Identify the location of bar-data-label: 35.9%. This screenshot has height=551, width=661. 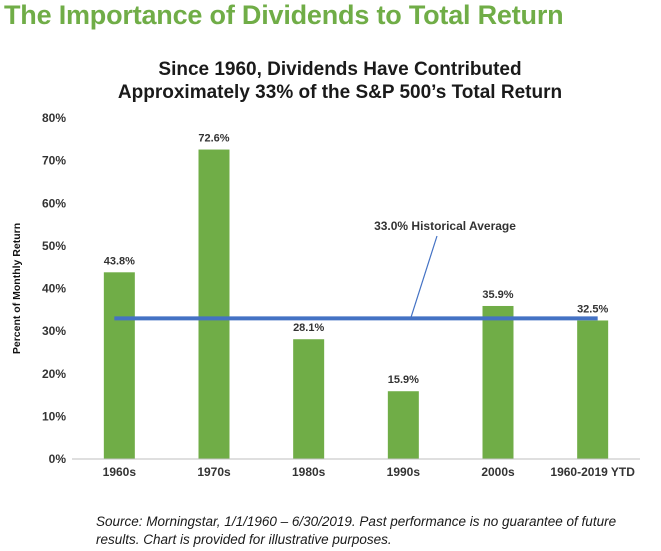
(497, 295).